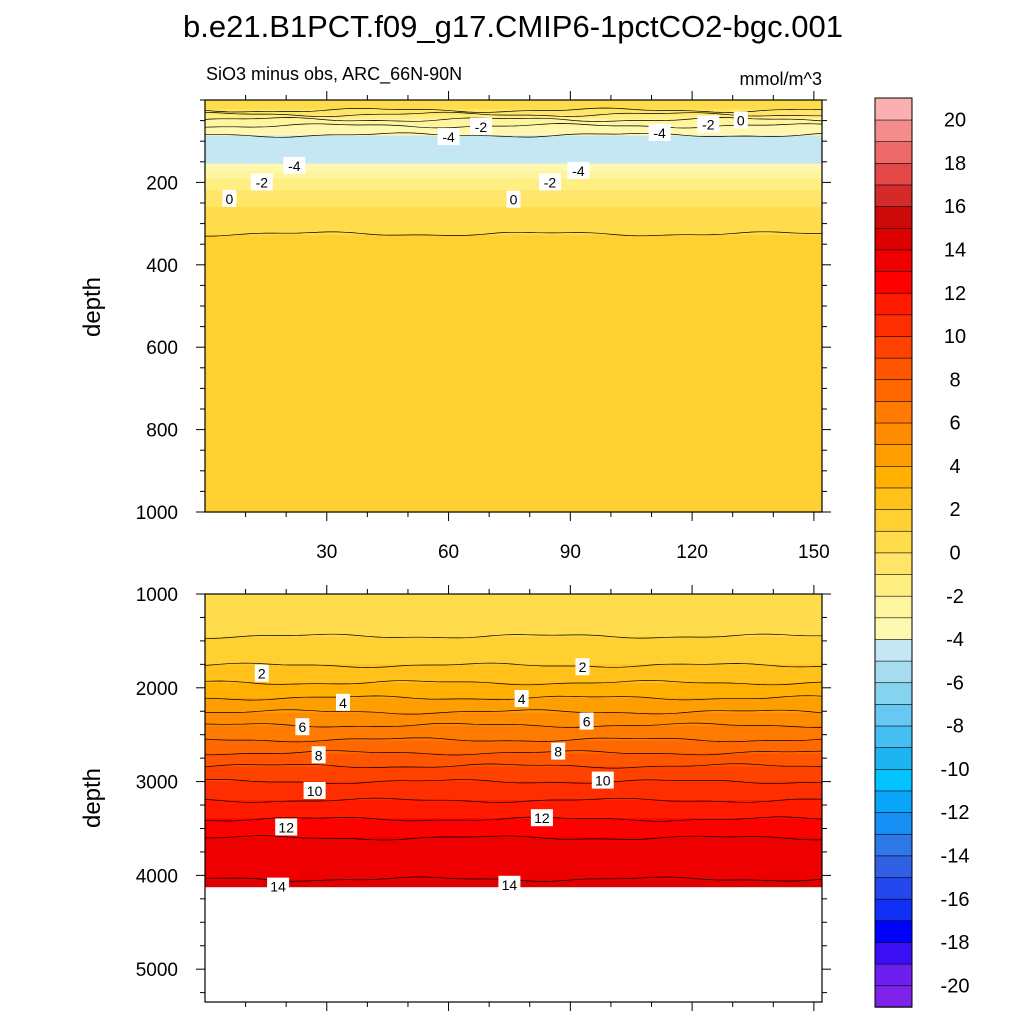 This screenshot has width=1024, height=1024. Describe the element at coordinates (157, 513) in the screenshot. I see `y-tick-label: 1000` at that location.